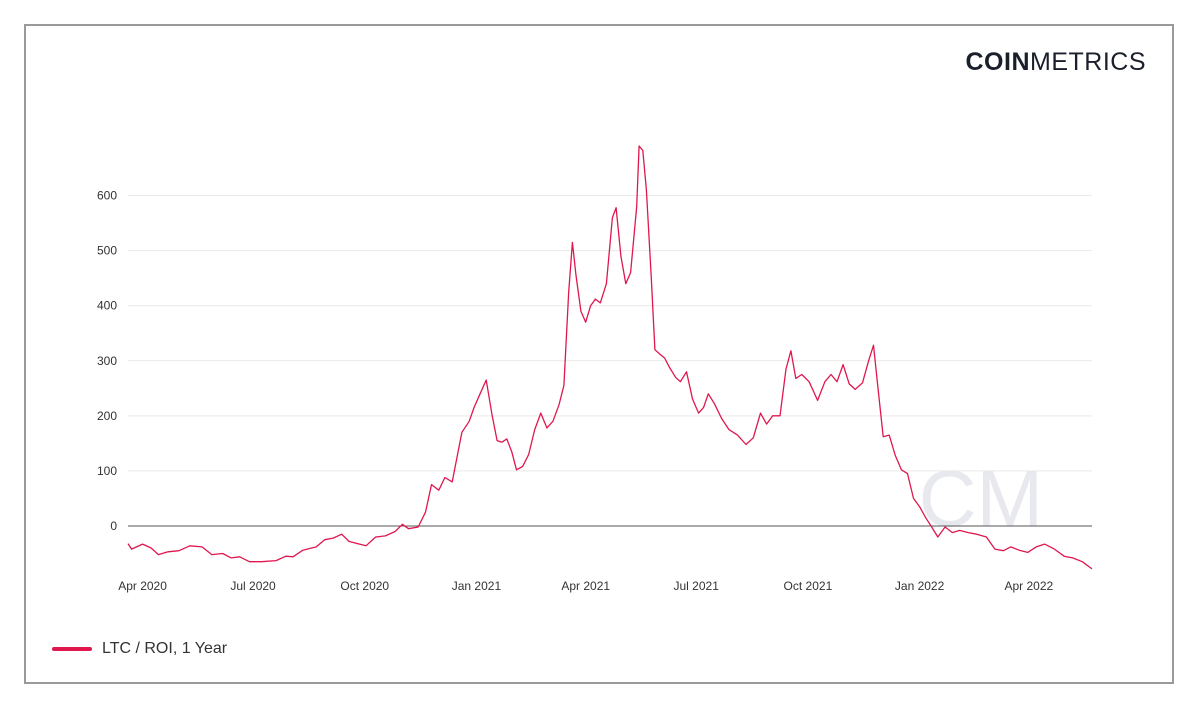 The height and width of the screenshot is (709, 1200). I want to click on legend-label: LTC / ROI, 1 Year, so click(165, 648).